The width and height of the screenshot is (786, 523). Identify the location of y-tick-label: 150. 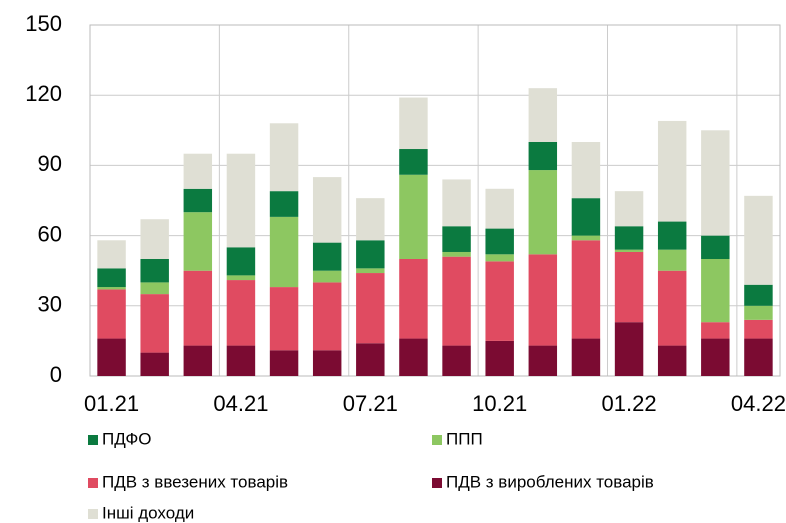
(43, 23).